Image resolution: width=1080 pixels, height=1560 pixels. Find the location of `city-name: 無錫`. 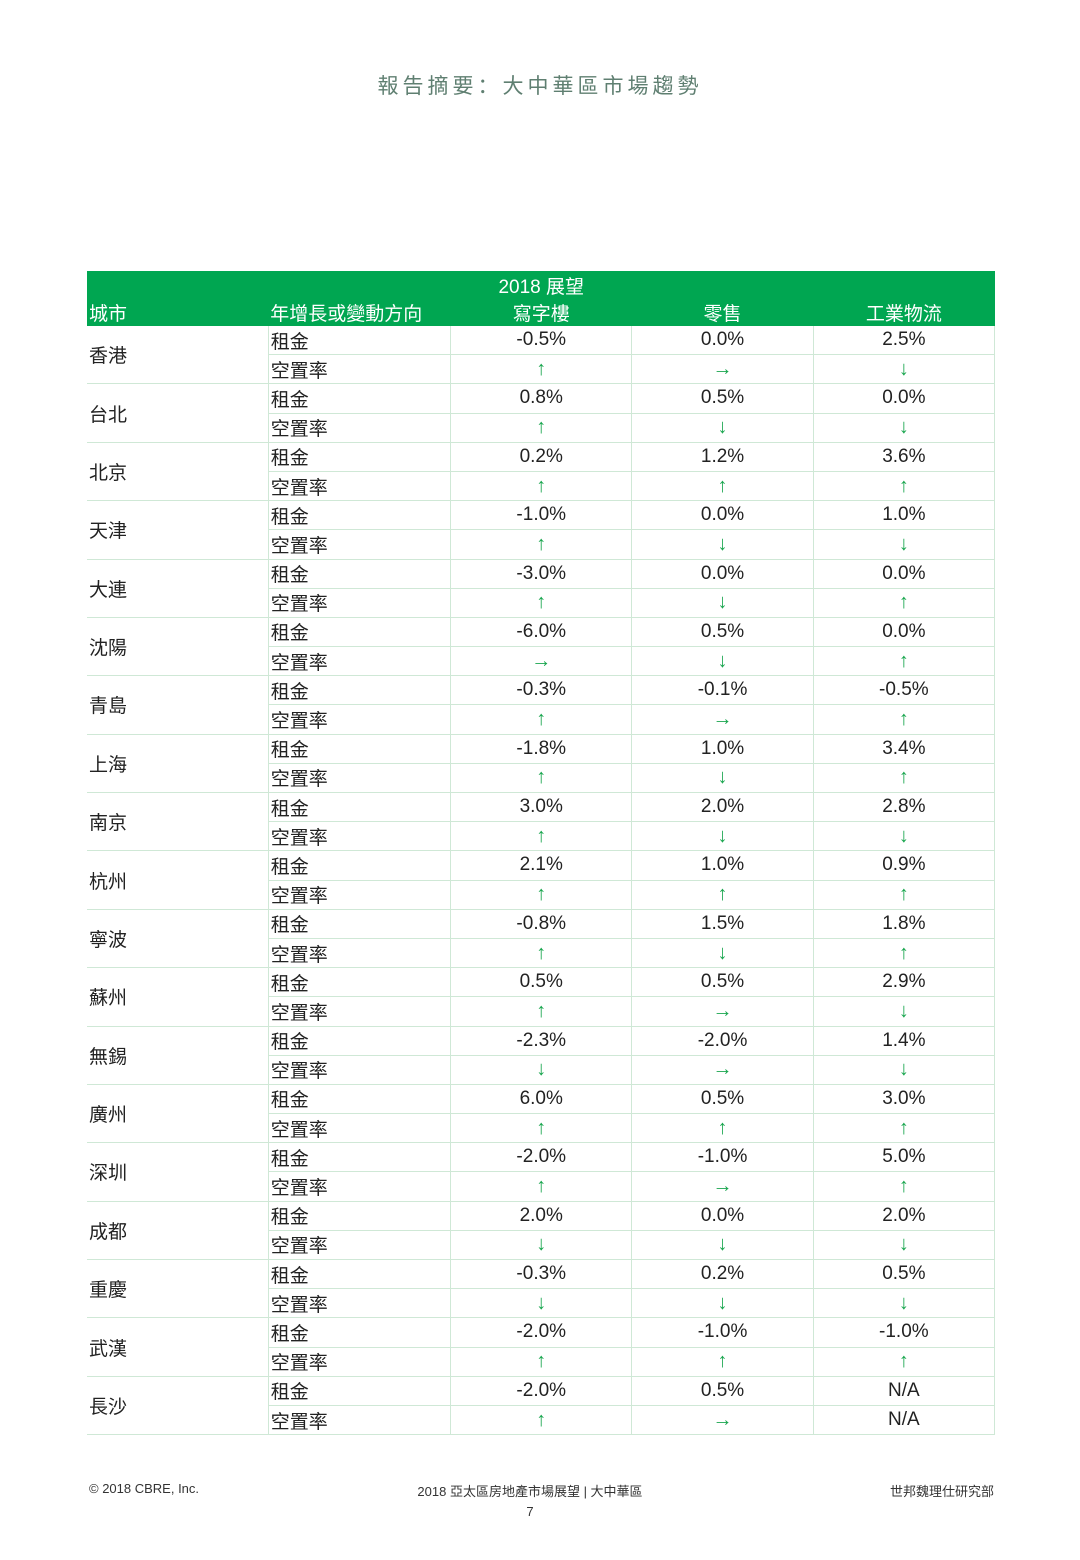

city-name: 無錫 is located at coordinates (178, 1055).